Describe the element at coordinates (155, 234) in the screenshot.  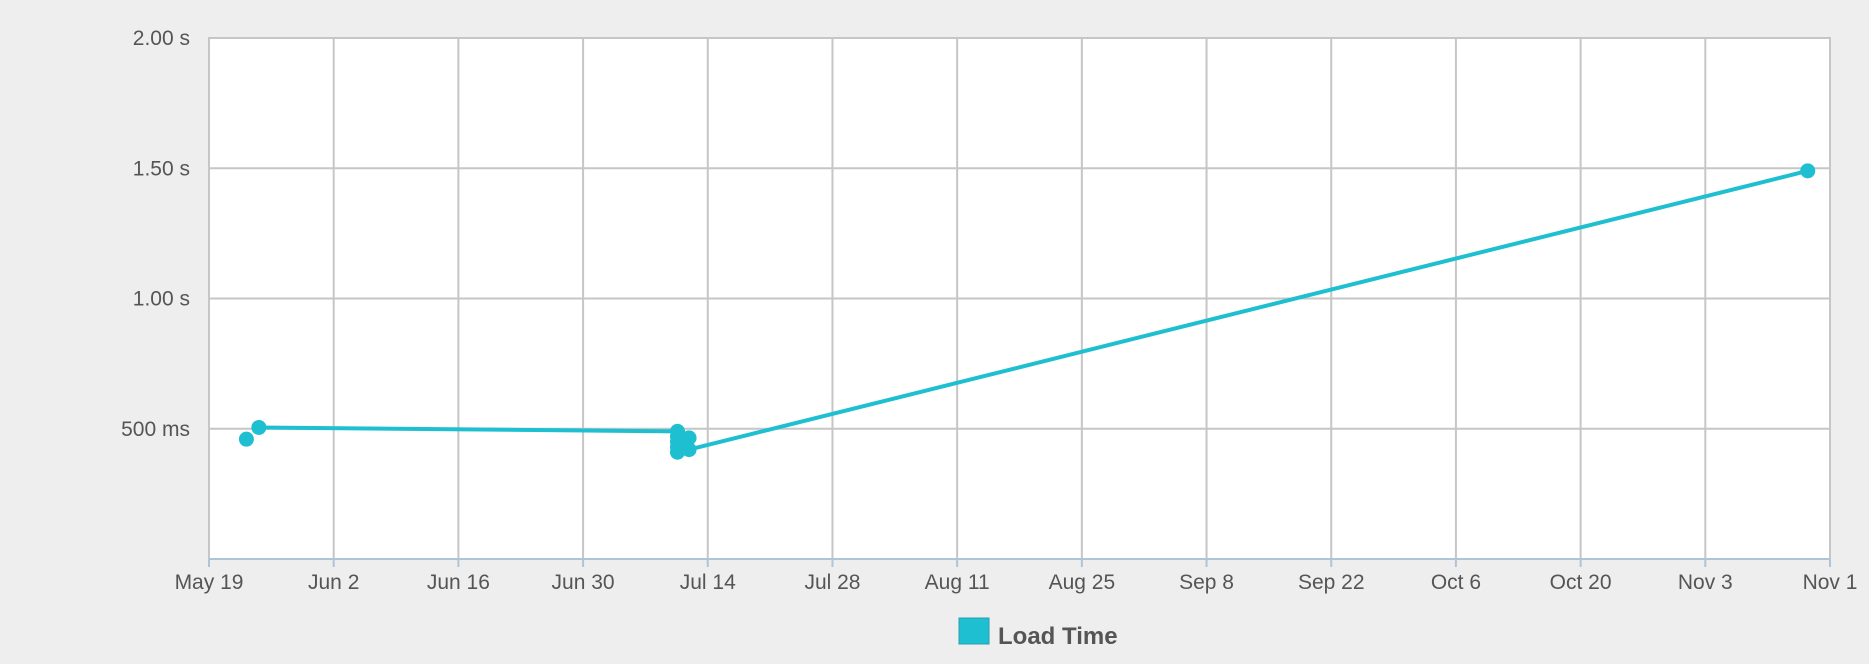
I see `y-axis-labels: 500 ms 1.00 s 1.50 s 2.00 s` at that location.